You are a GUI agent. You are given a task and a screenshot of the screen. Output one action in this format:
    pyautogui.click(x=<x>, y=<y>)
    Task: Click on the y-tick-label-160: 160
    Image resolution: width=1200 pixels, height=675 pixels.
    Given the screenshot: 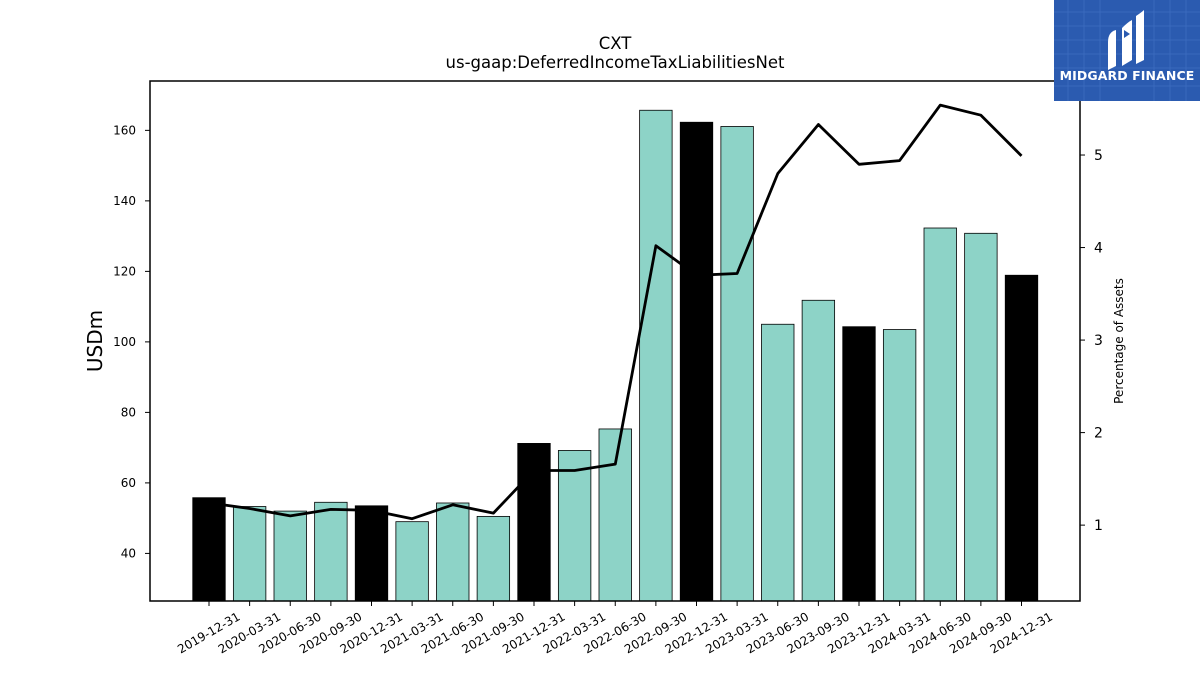 What is the action you would take?
    pyautogui.click(x=124, y=130)
    